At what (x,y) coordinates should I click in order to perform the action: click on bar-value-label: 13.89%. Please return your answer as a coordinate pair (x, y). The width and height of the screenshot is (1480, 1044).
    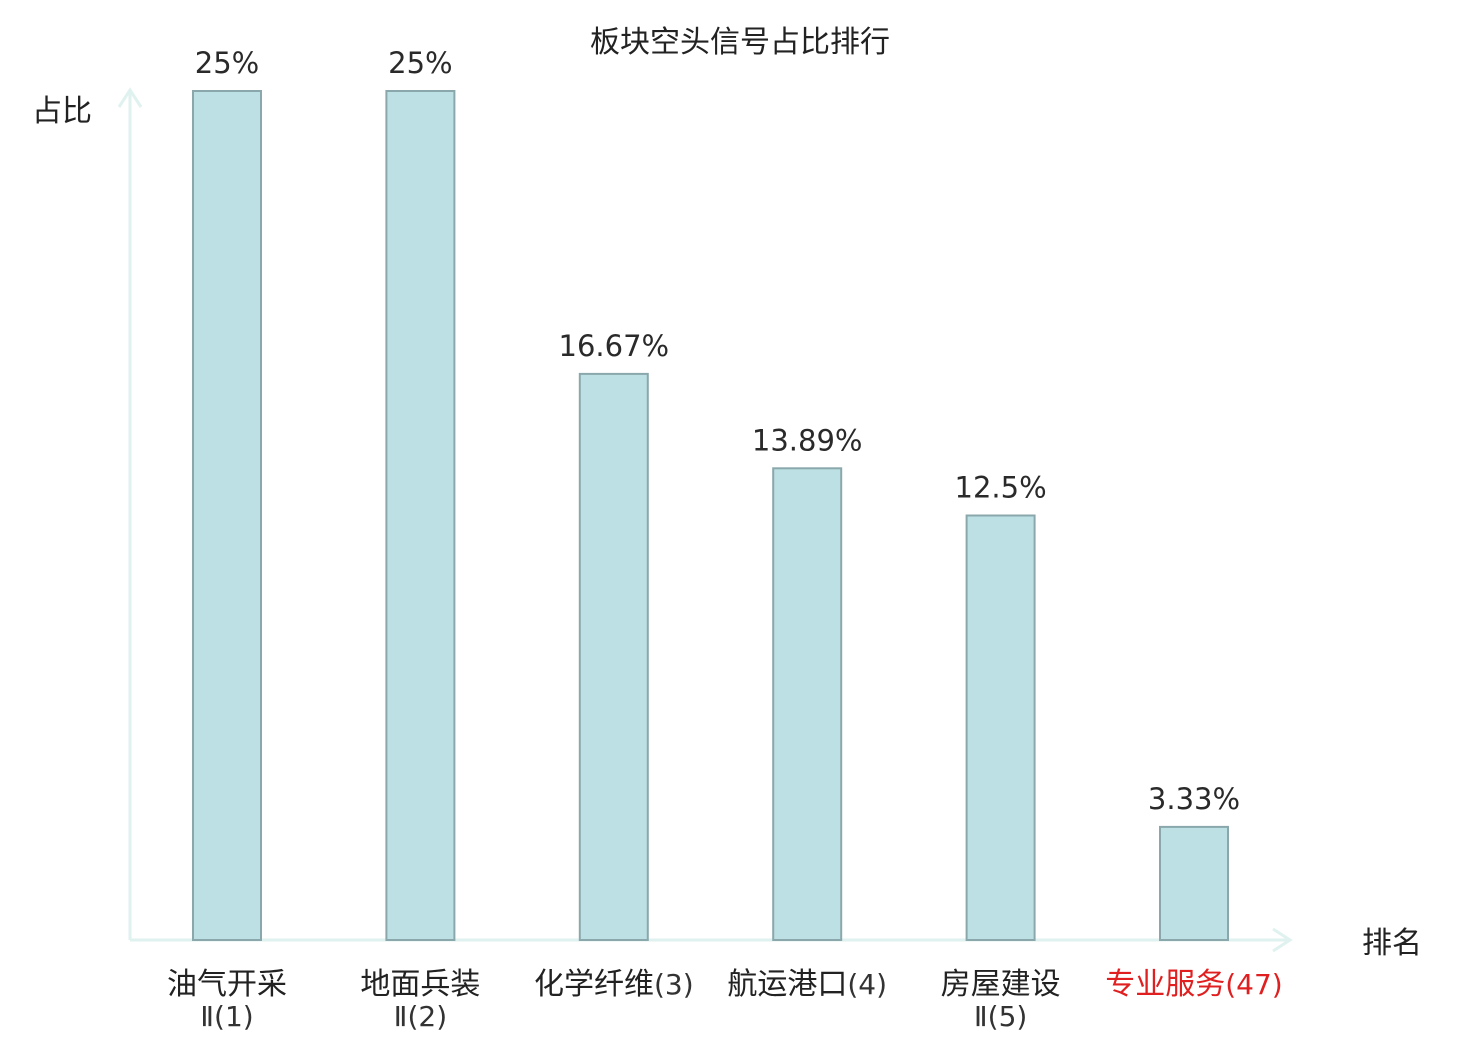
    Looking at the image, I should click on (807, 440).